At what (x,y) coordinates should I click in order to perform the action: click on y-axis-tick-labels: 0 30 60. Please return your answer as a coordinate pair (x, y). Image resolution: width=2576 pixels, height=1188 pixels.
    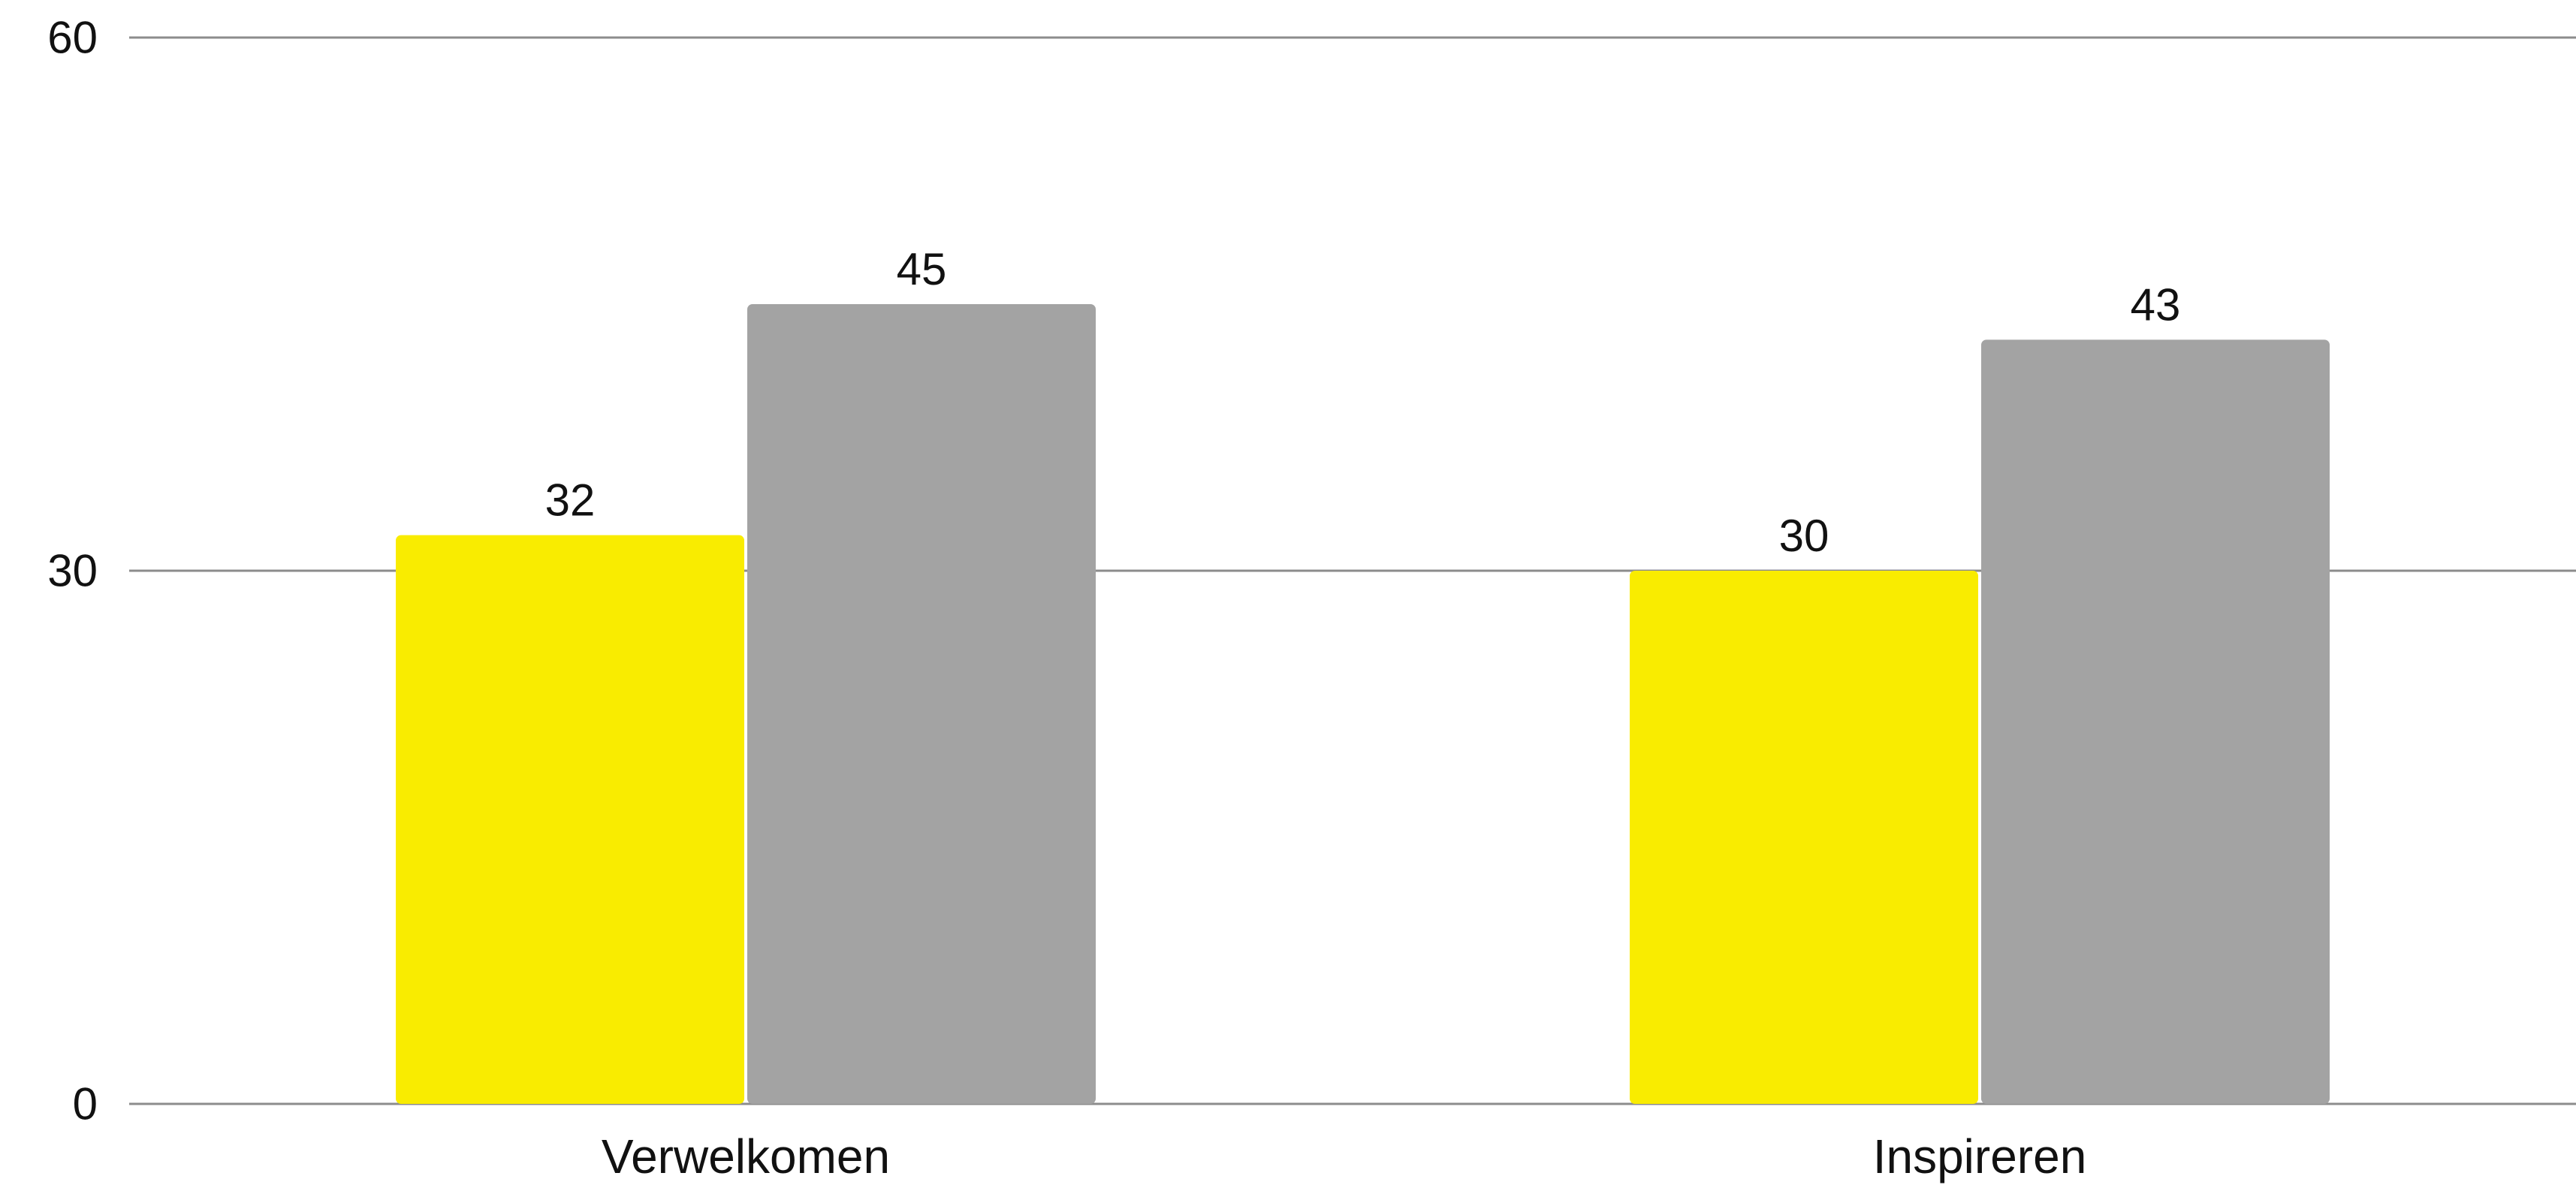
    Looking at the image, I should click on (73, 571).